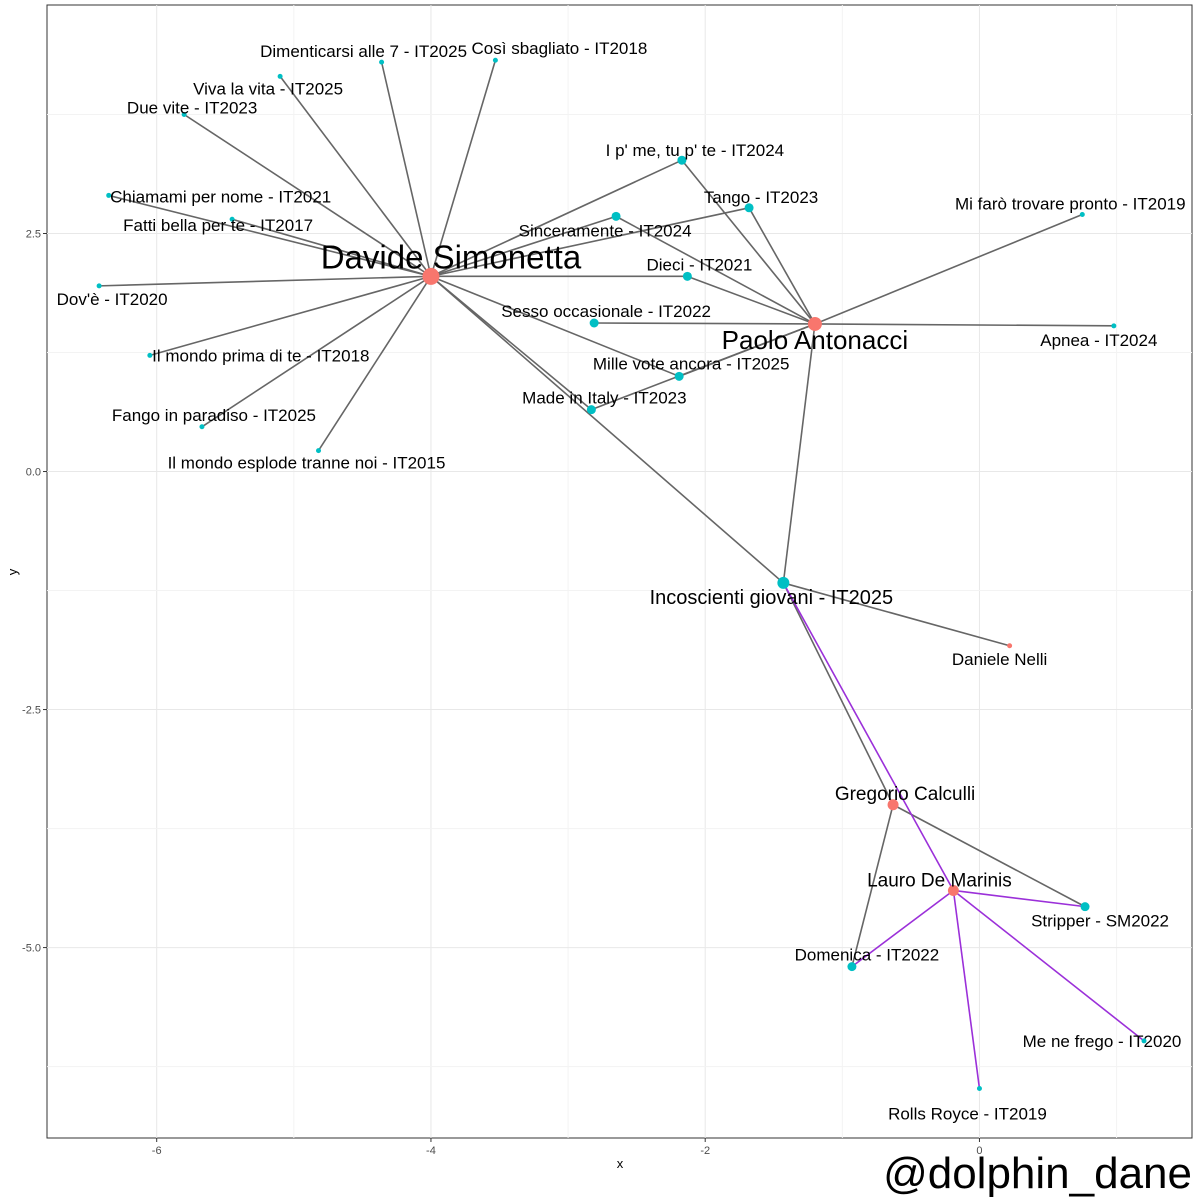  I want to click on song-label: Mi farò trovare pronto - IT2019, so click(1070, 203).